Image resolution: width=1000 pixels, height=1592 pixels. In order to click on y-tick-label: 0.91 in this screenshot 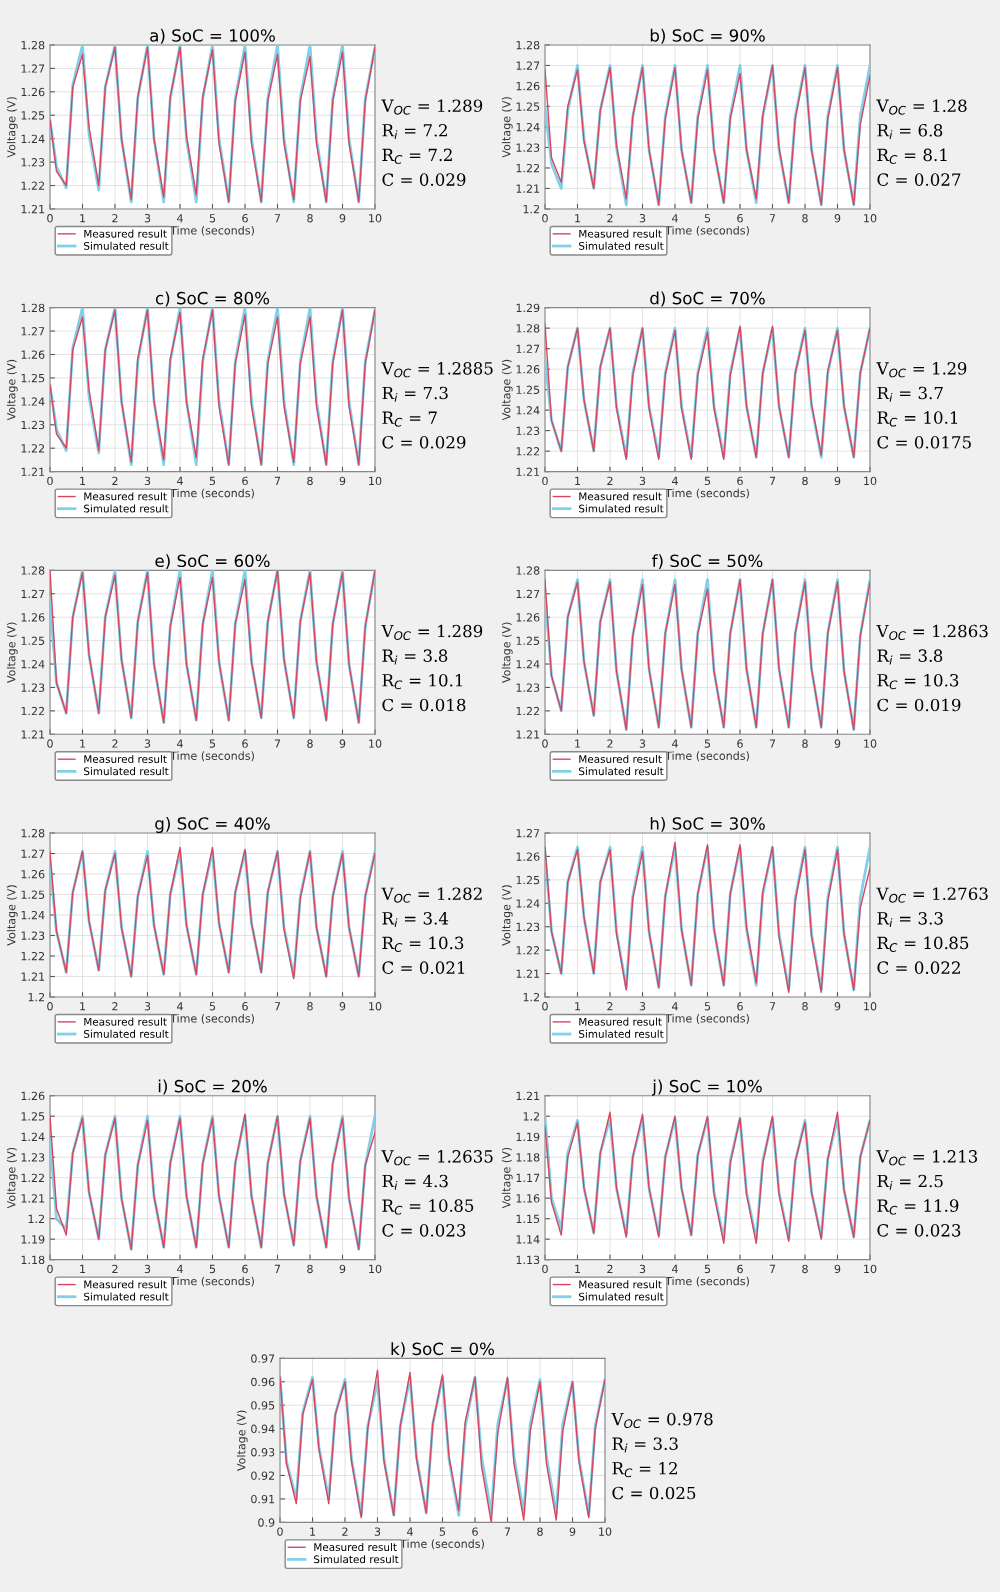, I will do `click(263, 1499)`.